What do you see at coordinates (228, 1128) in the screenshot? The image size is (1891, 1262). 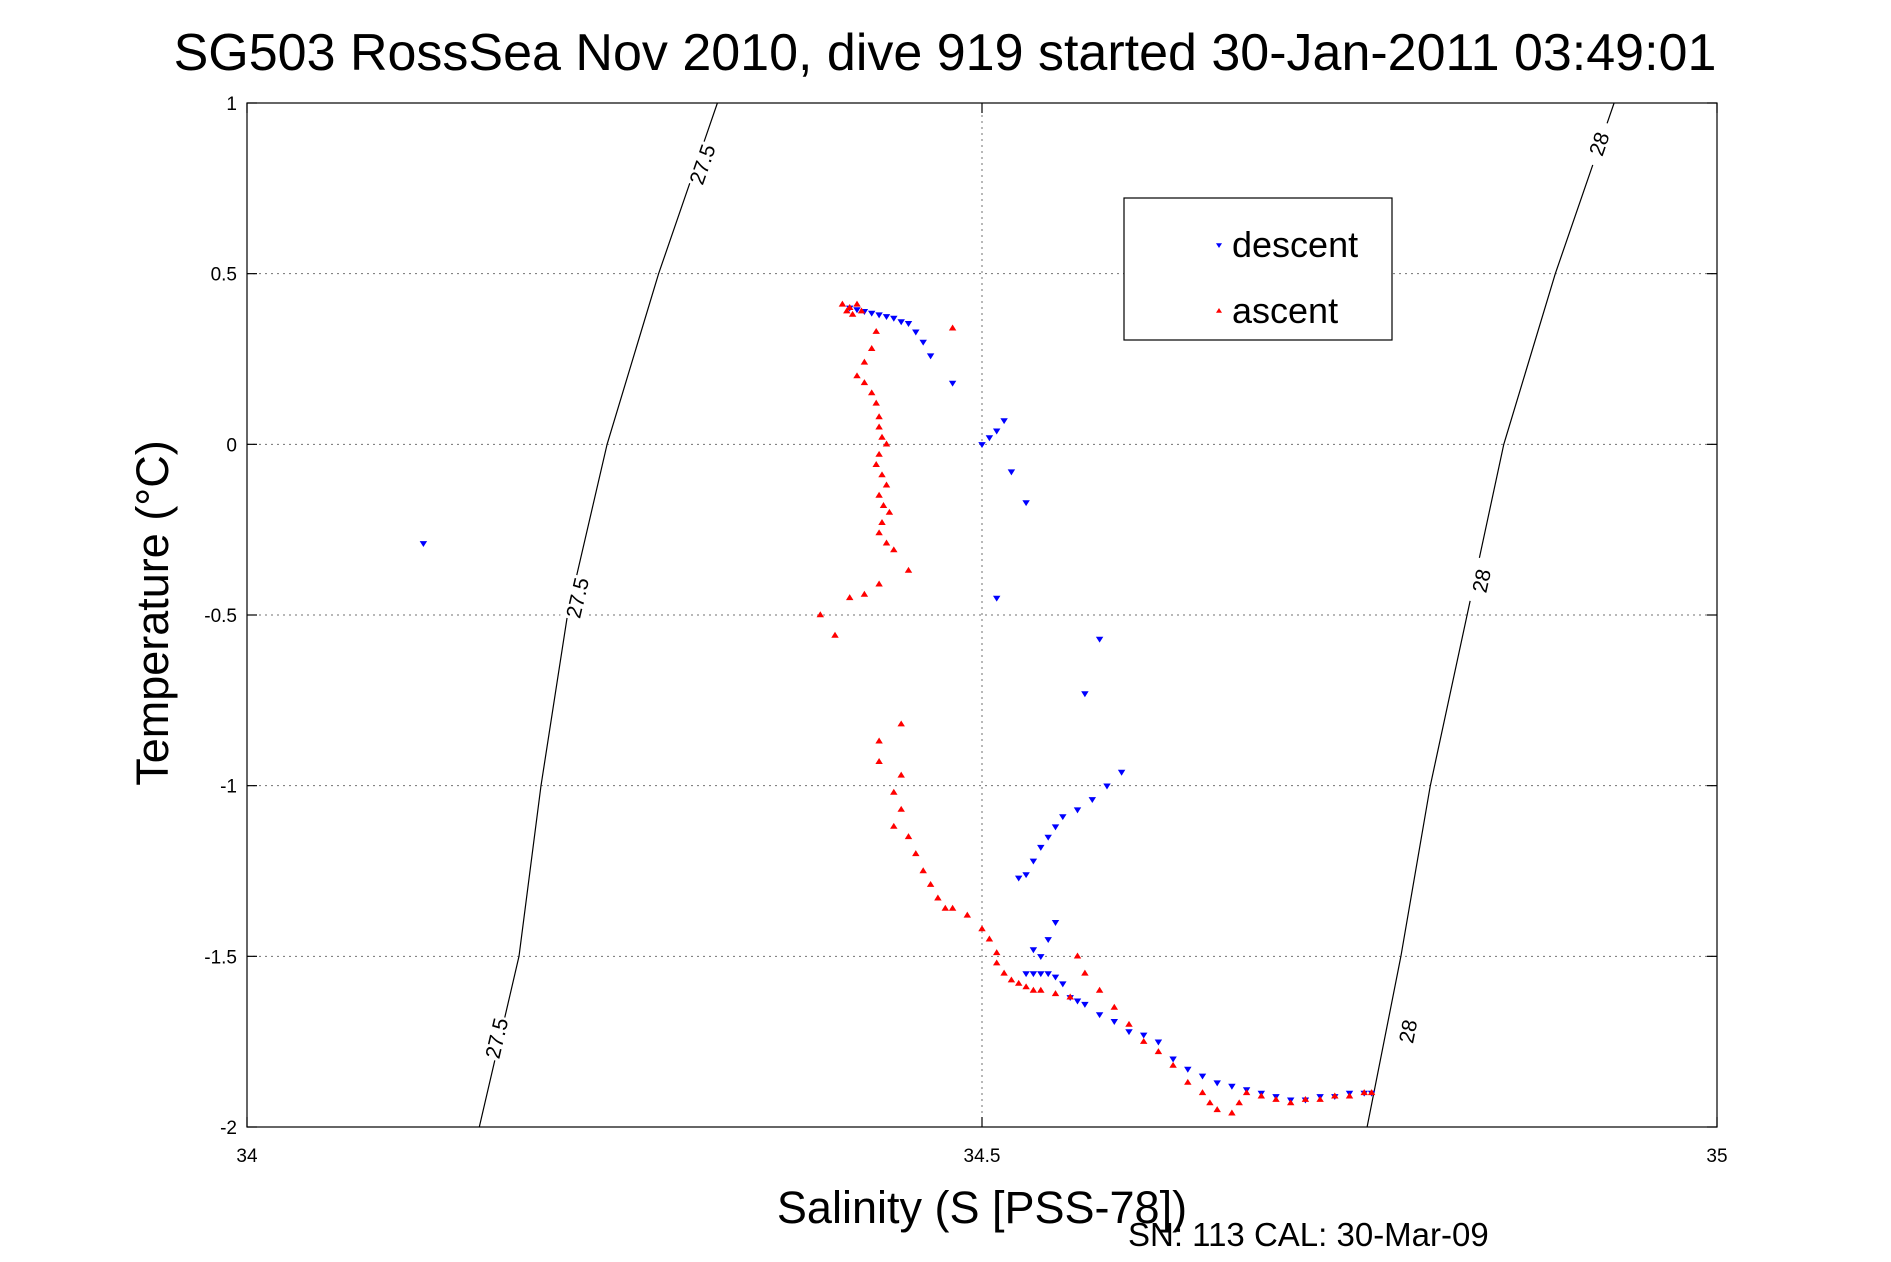 I see `y-tick-label: -2` at bounding box center [228, 1128].